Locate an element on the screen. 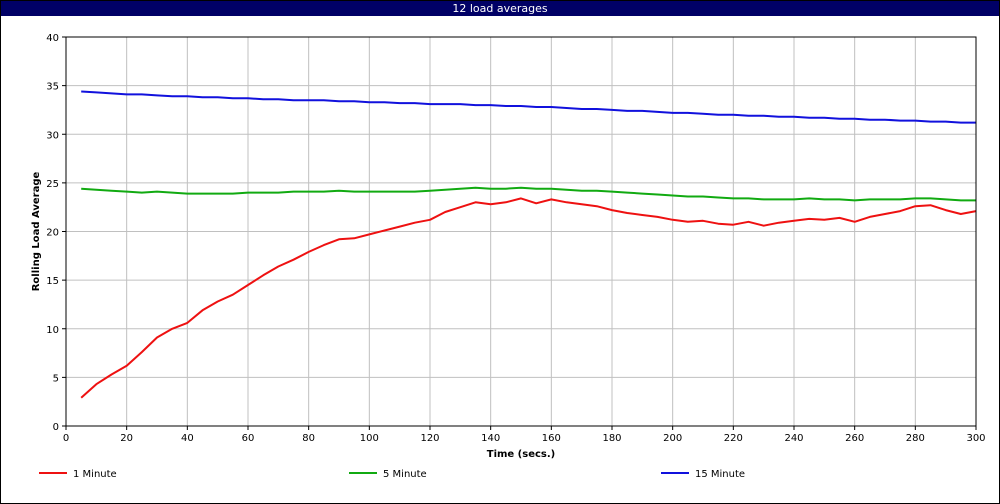  legend-label-2: 5 Minute is located at coordinates (405, 474).